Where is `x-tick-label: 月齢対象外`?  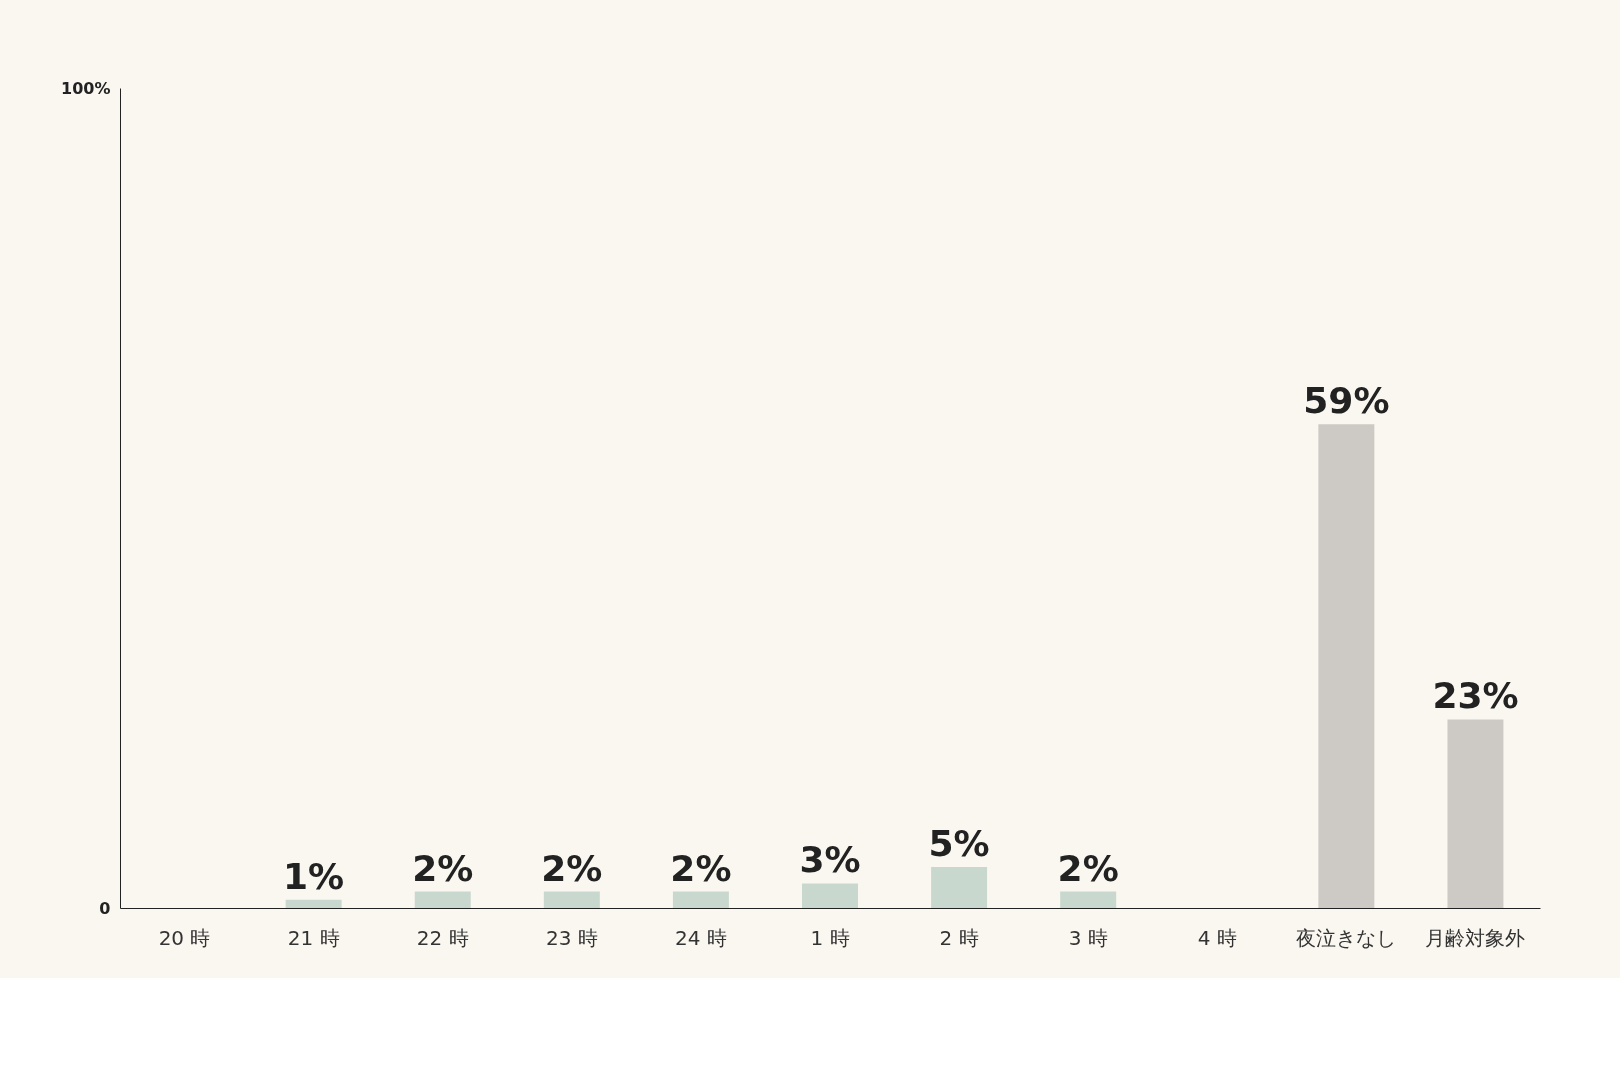 x-tick-label: 月齢対象外 is located at coordinates (1475, 937).